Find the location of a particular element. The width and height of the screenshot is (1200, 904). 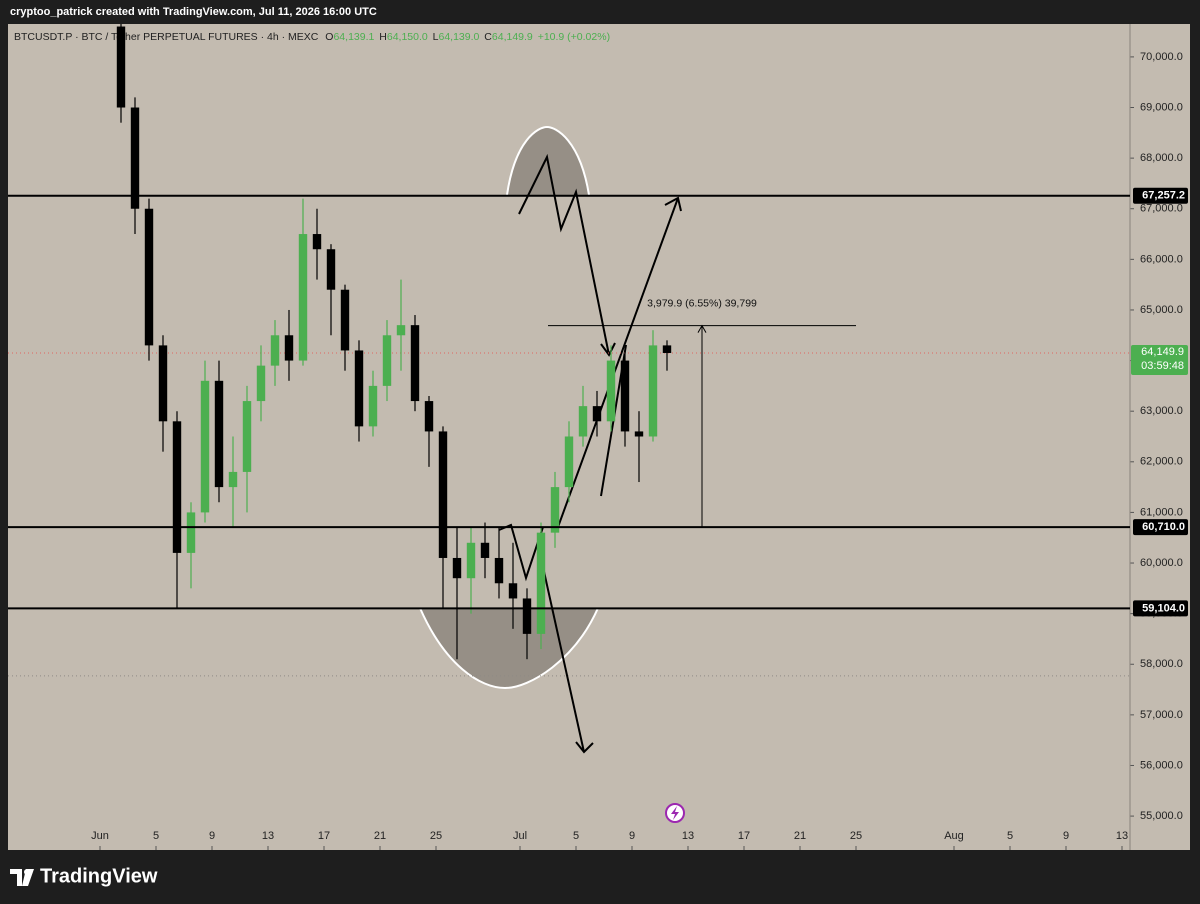

ohlc-value: 64,139.1 is located at coordinates (353, 37).